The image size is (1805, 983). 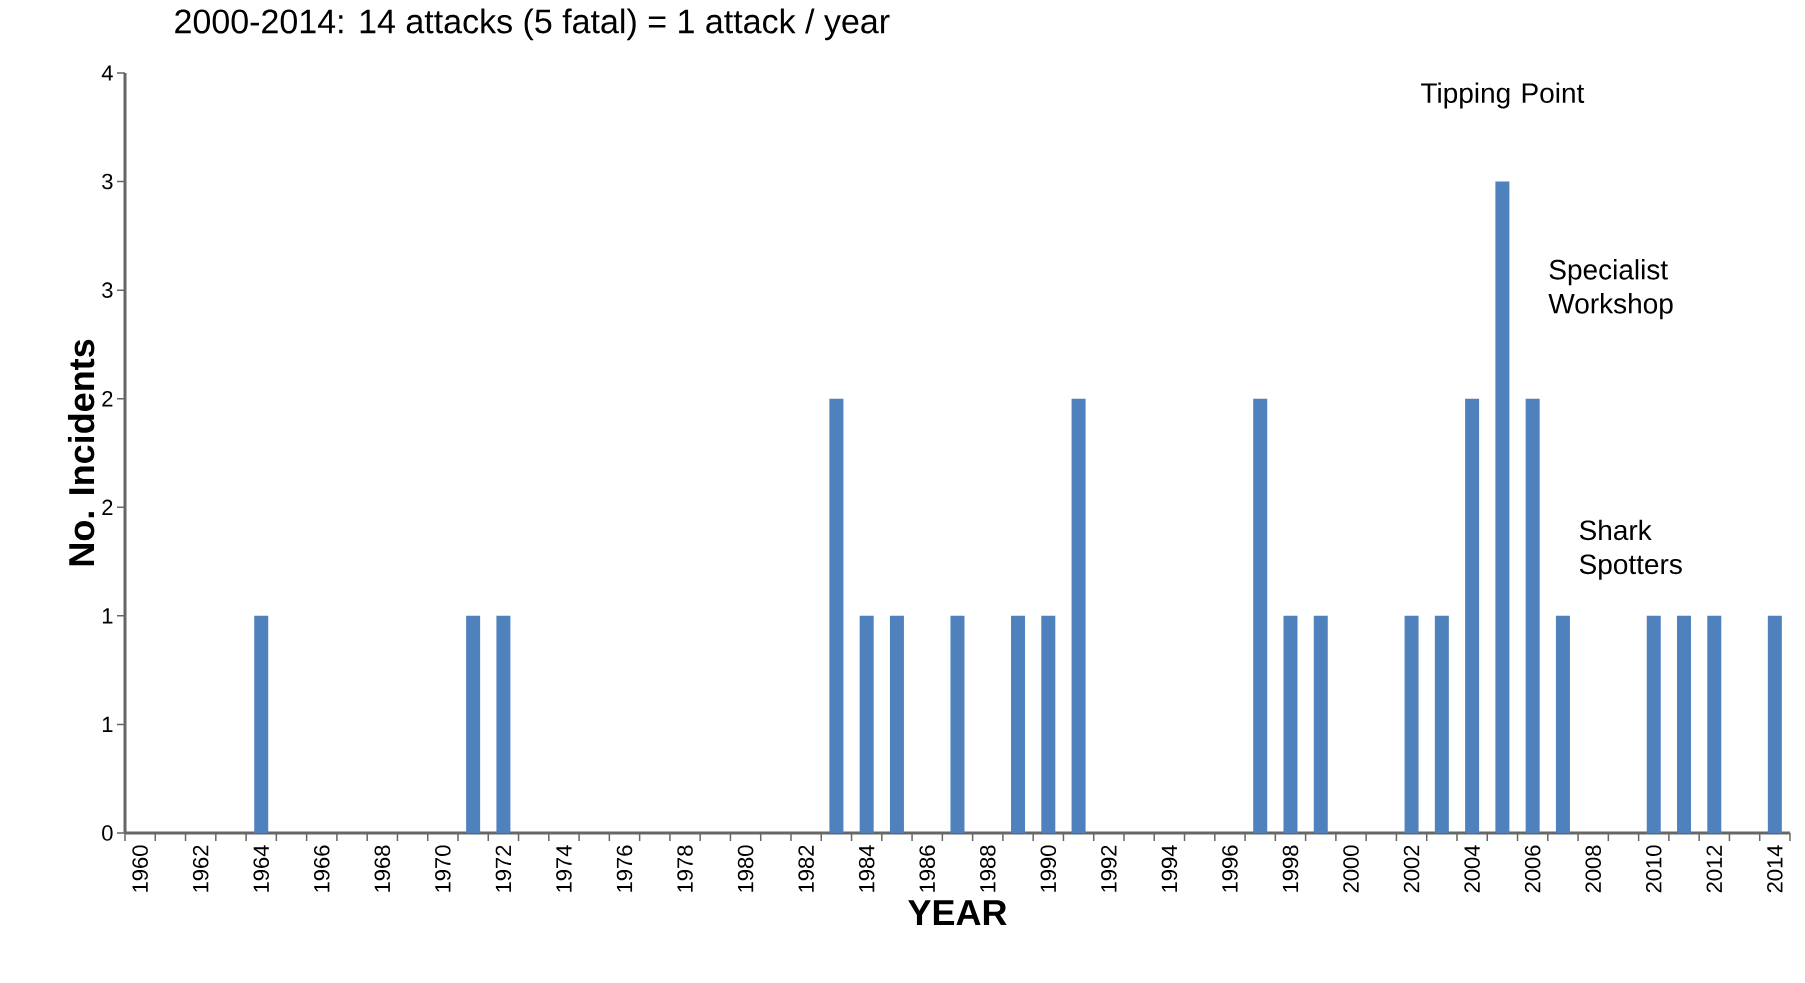 What do you see at coordinates (866, 868) in the screenshot?
I see `x-tick-label: 1984` at bounding box center [866, 868].